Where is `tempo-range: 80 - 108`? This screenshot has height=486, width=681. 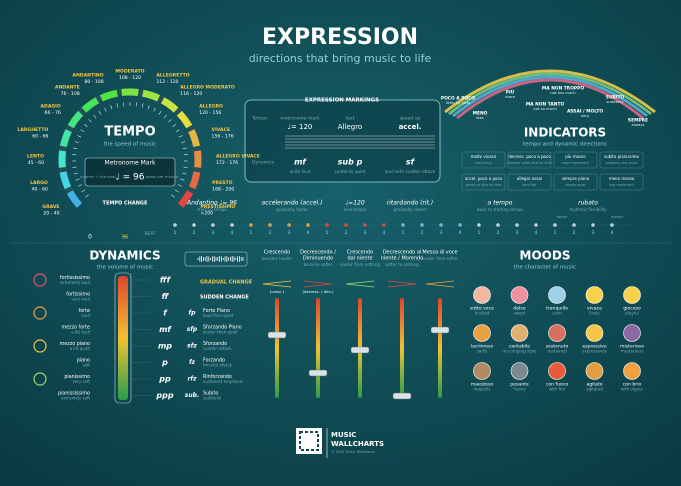
tempo-range: 80 - 108 is located at coordinates (93, 82).